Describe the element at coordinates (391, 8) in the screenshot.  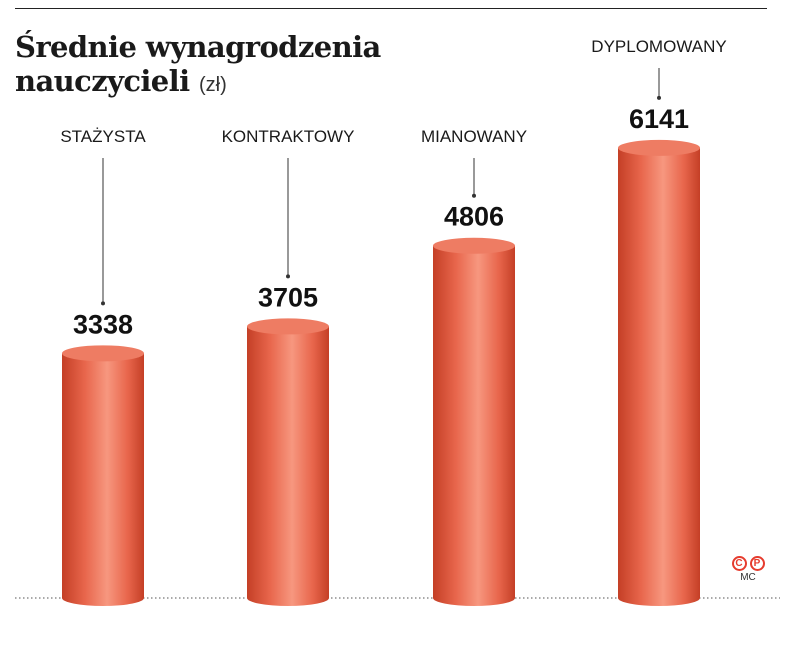
I see `top-rule` at that location.